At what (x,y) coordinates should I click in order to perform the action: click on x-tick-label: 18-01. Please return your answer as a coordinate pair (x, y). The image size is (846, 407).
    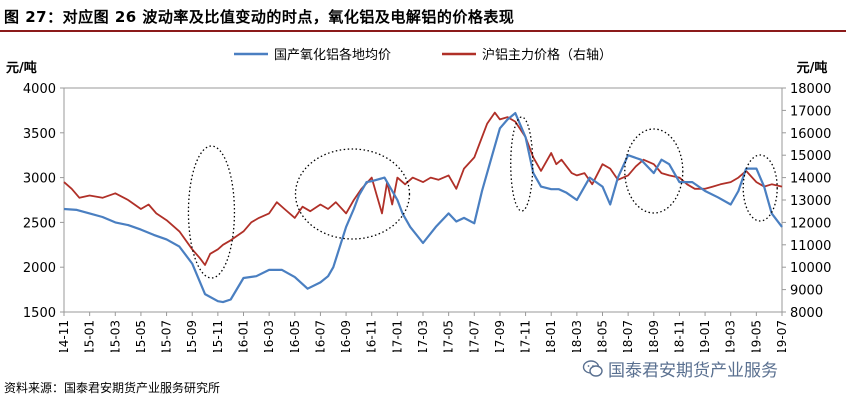
    Looking at the image, I should click on (551, 336).